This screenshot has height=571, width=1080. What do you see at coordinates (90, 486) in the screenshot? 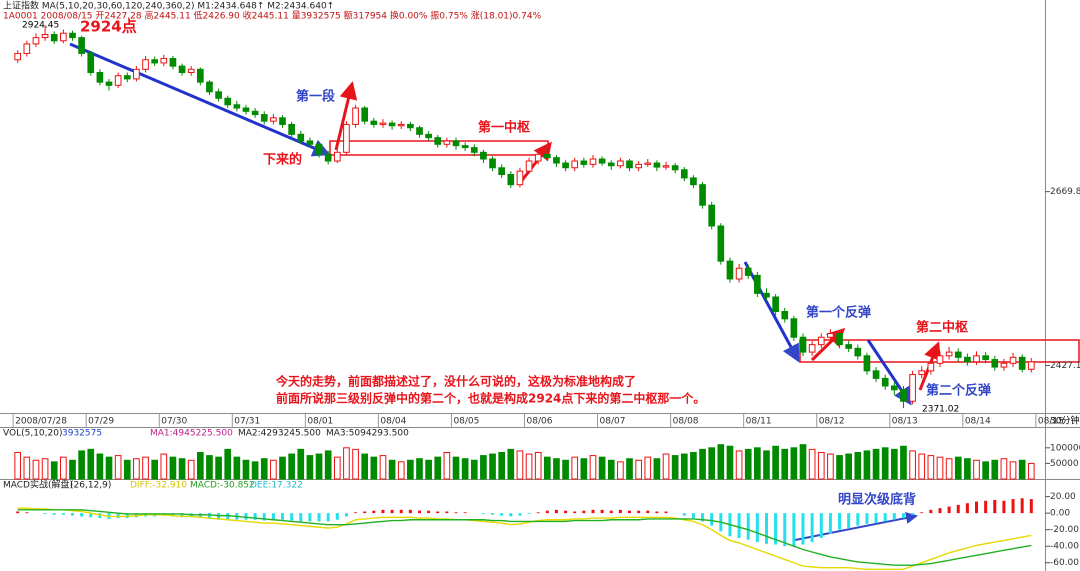
I see `panel-header-item: (26,12,9)` at bounding box center [90, 486].